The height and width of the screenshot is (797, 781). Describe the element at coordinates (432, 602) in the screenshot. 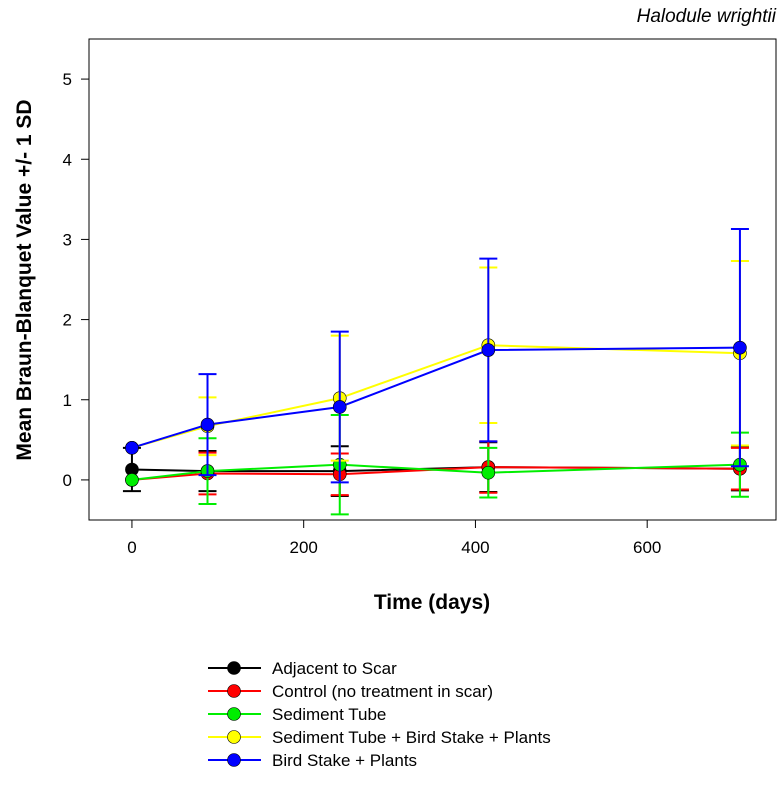

I see `x-axis-title: Time (days)` at that location.